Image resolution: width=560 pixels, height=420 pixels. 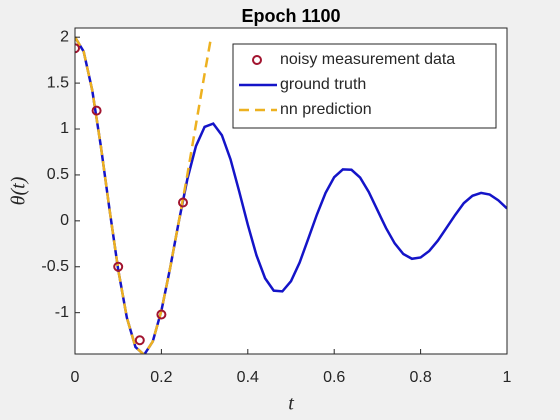 I want to click on y-axis-label: θ(t), so click(x=19, y=190).